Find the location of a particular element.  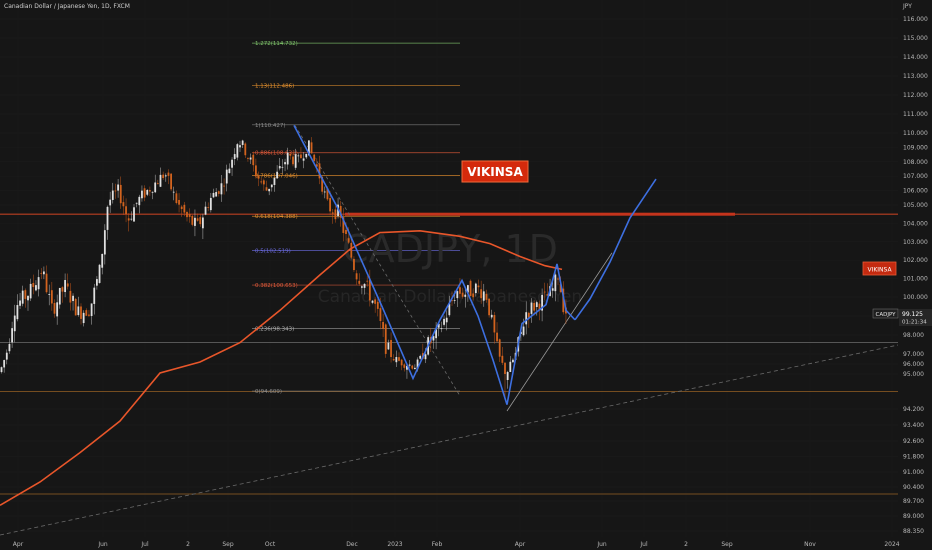

time-axis-panel is located at coordinates (466, 544).